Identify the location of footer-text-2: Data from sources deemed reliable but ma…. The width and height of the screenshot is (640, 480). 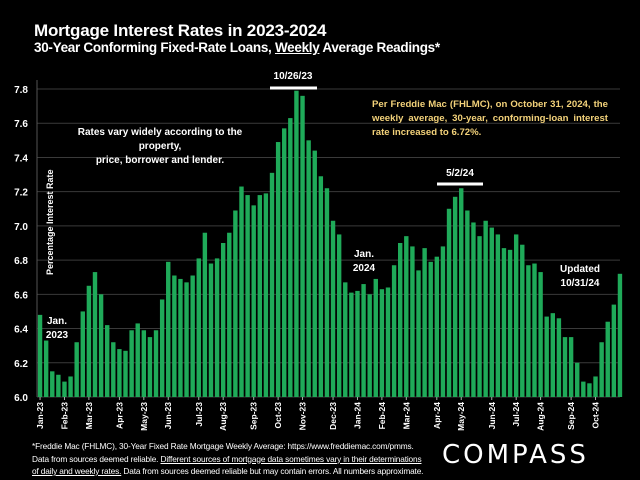
(272, 471).